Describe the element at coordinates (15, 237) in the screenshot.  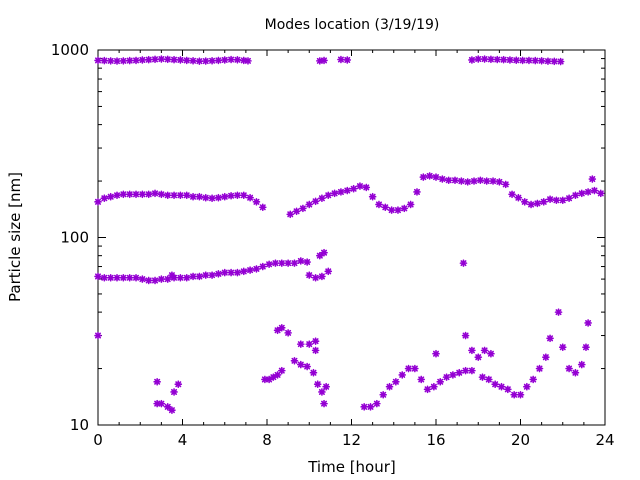
I see `y-axis-label: Particle size [nm]` at that location.